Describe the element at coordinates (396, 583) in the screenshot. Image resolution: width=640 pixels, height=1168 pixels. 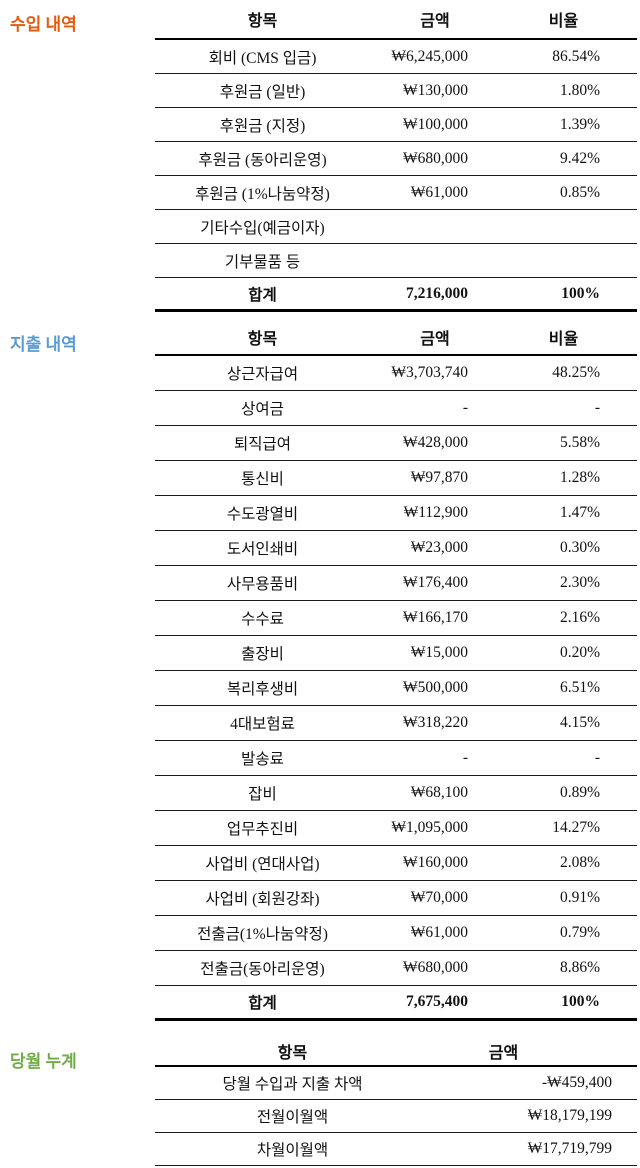
I see `table-row: 사무용품비 ₩176,400 2.30%` at that location.